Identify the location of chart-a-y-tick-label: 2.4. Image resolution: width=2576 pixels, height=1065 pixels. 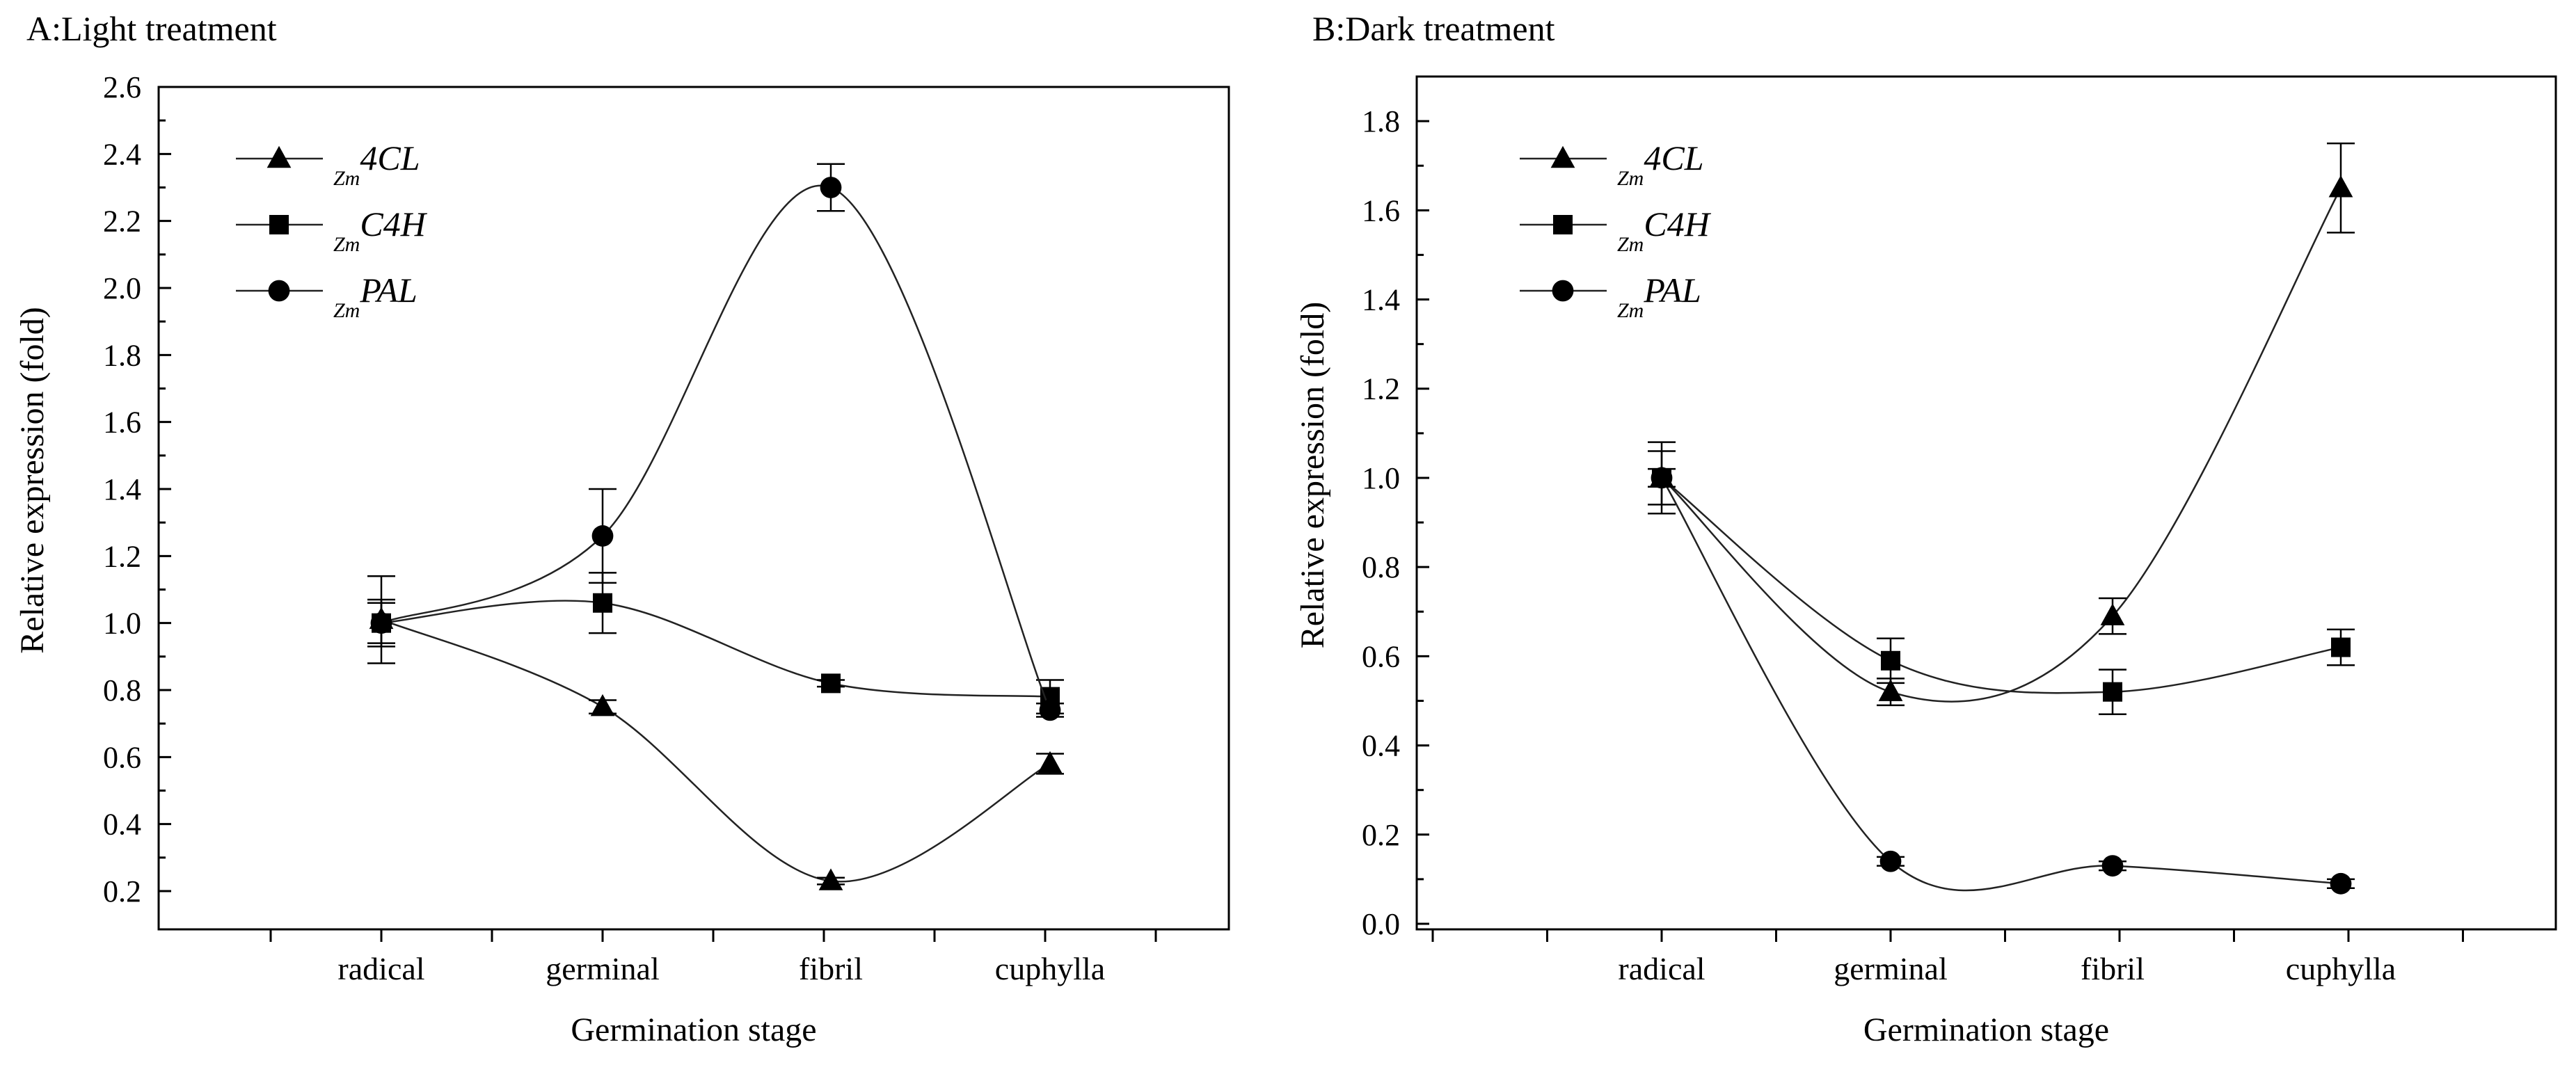
(122, 154).